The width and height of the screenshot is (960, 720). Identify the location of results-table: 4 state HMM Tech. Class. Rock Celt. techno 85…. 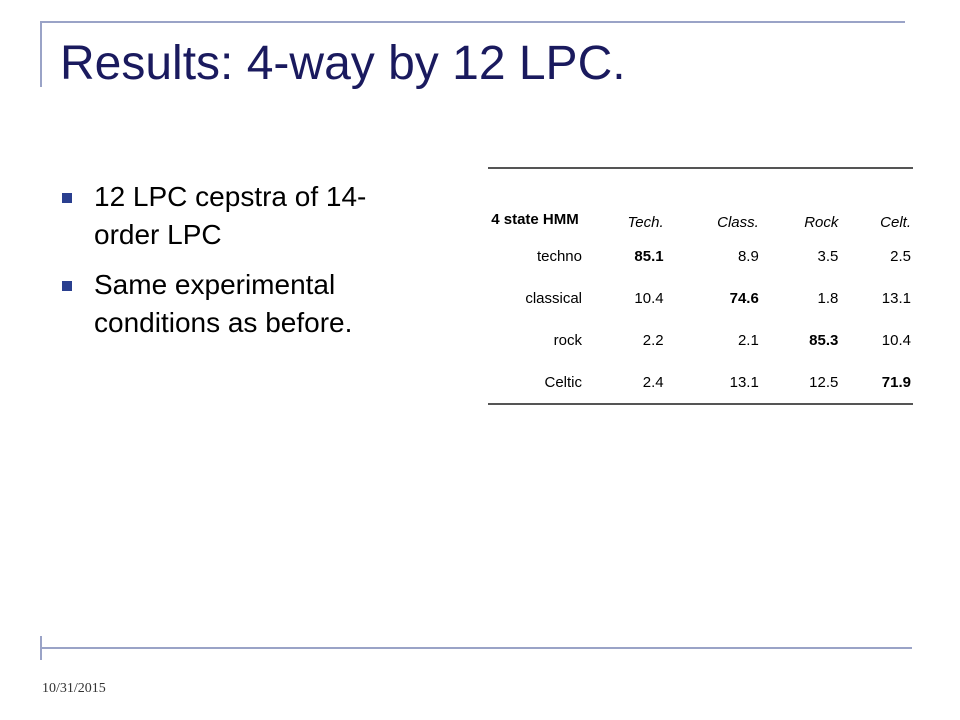
(700, 286).